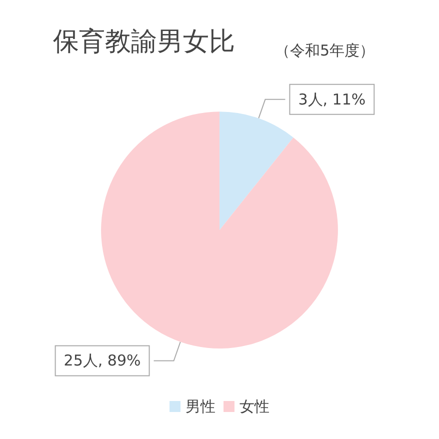  What do you see at coordinates (332, 99) in the screenshot?
I see `data-label: 3人, 11%` at bounding box center [332, 99].